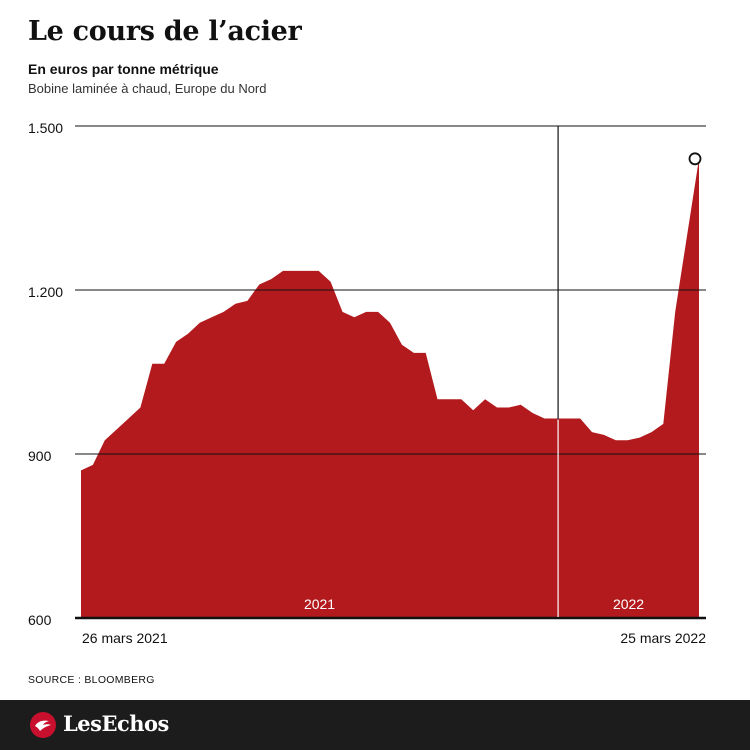 This screenshot has height=750, width=750. What do you see at coordinates (375, 725) in the screenshot?
I see `footer-bar: LesEchos` at bounding box center [375, 725].